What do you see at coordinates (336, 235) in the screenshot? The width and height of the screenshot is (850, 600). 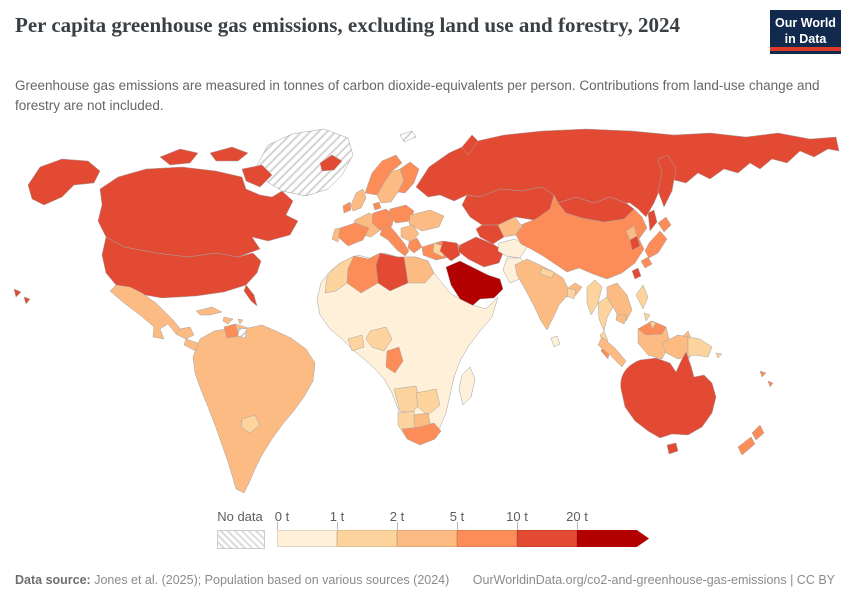 I see `country-portugal` at bounding box center [336, 235].